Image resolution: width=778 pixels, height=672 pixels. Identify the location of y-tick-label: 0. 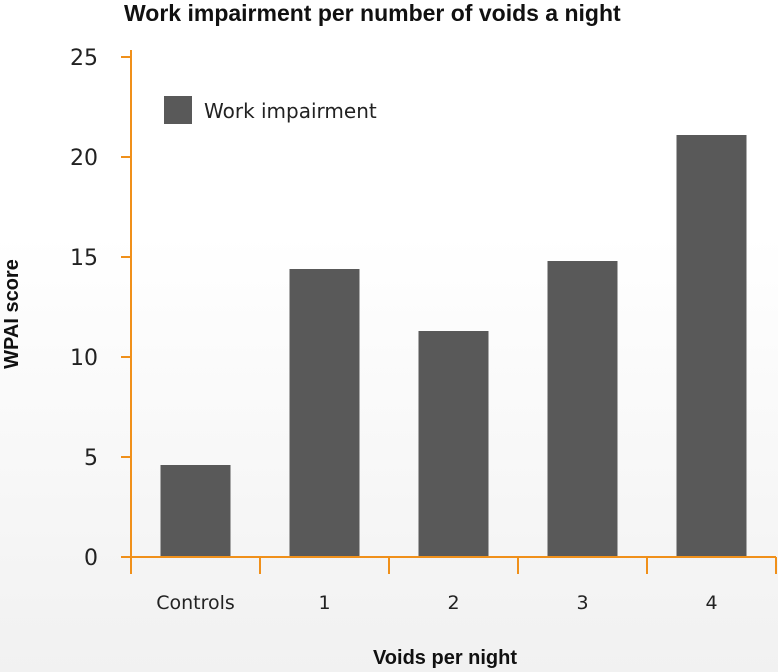
(91, 558).